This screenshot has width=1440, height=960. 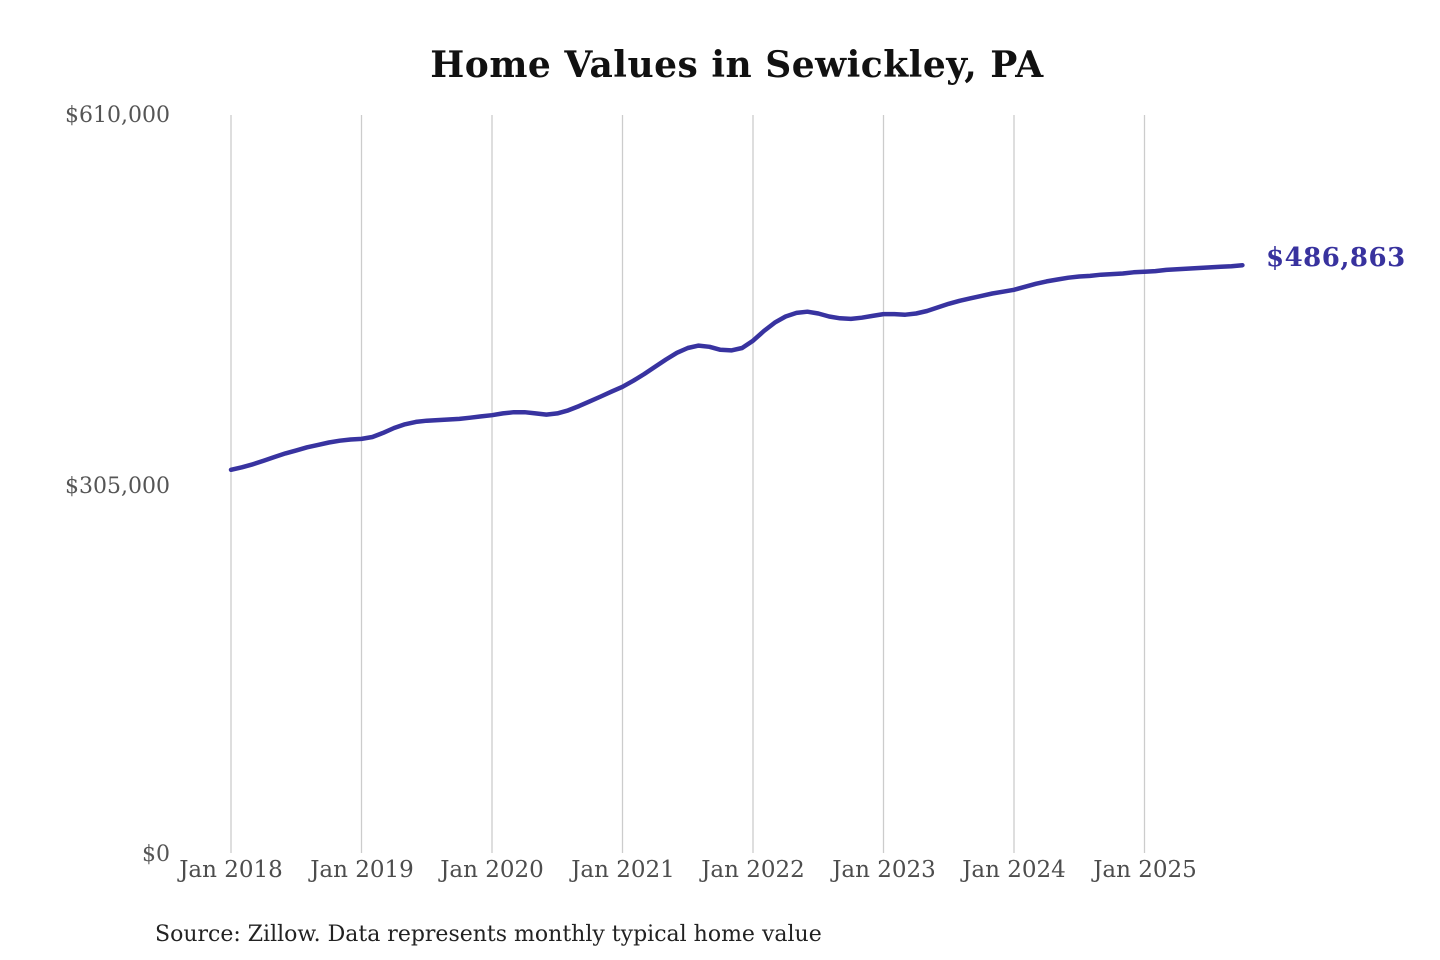 I want to click on x-tick-label-jan-2021: Jan 2021, so click(x=623, y=870).